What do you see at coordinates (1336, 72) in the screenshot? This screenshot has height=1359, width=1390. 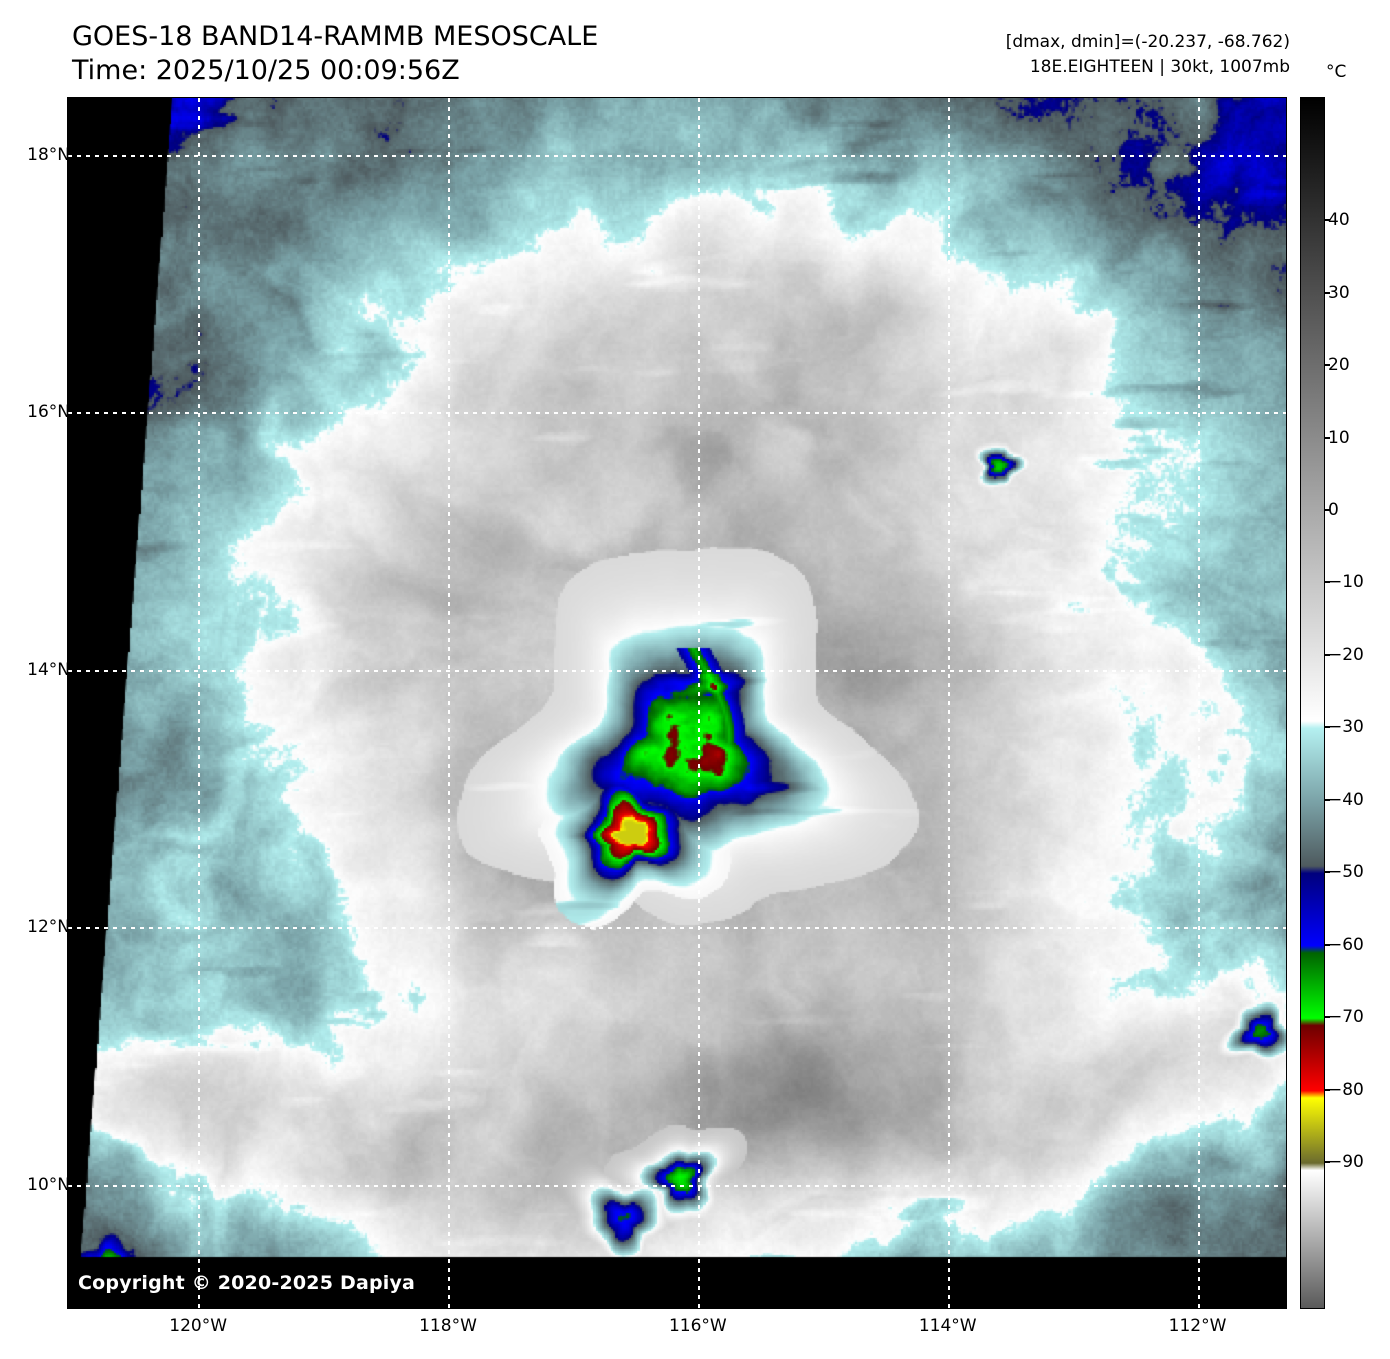 I see `colorbar-unit-label: °C` at bounding box center [1336, 72].